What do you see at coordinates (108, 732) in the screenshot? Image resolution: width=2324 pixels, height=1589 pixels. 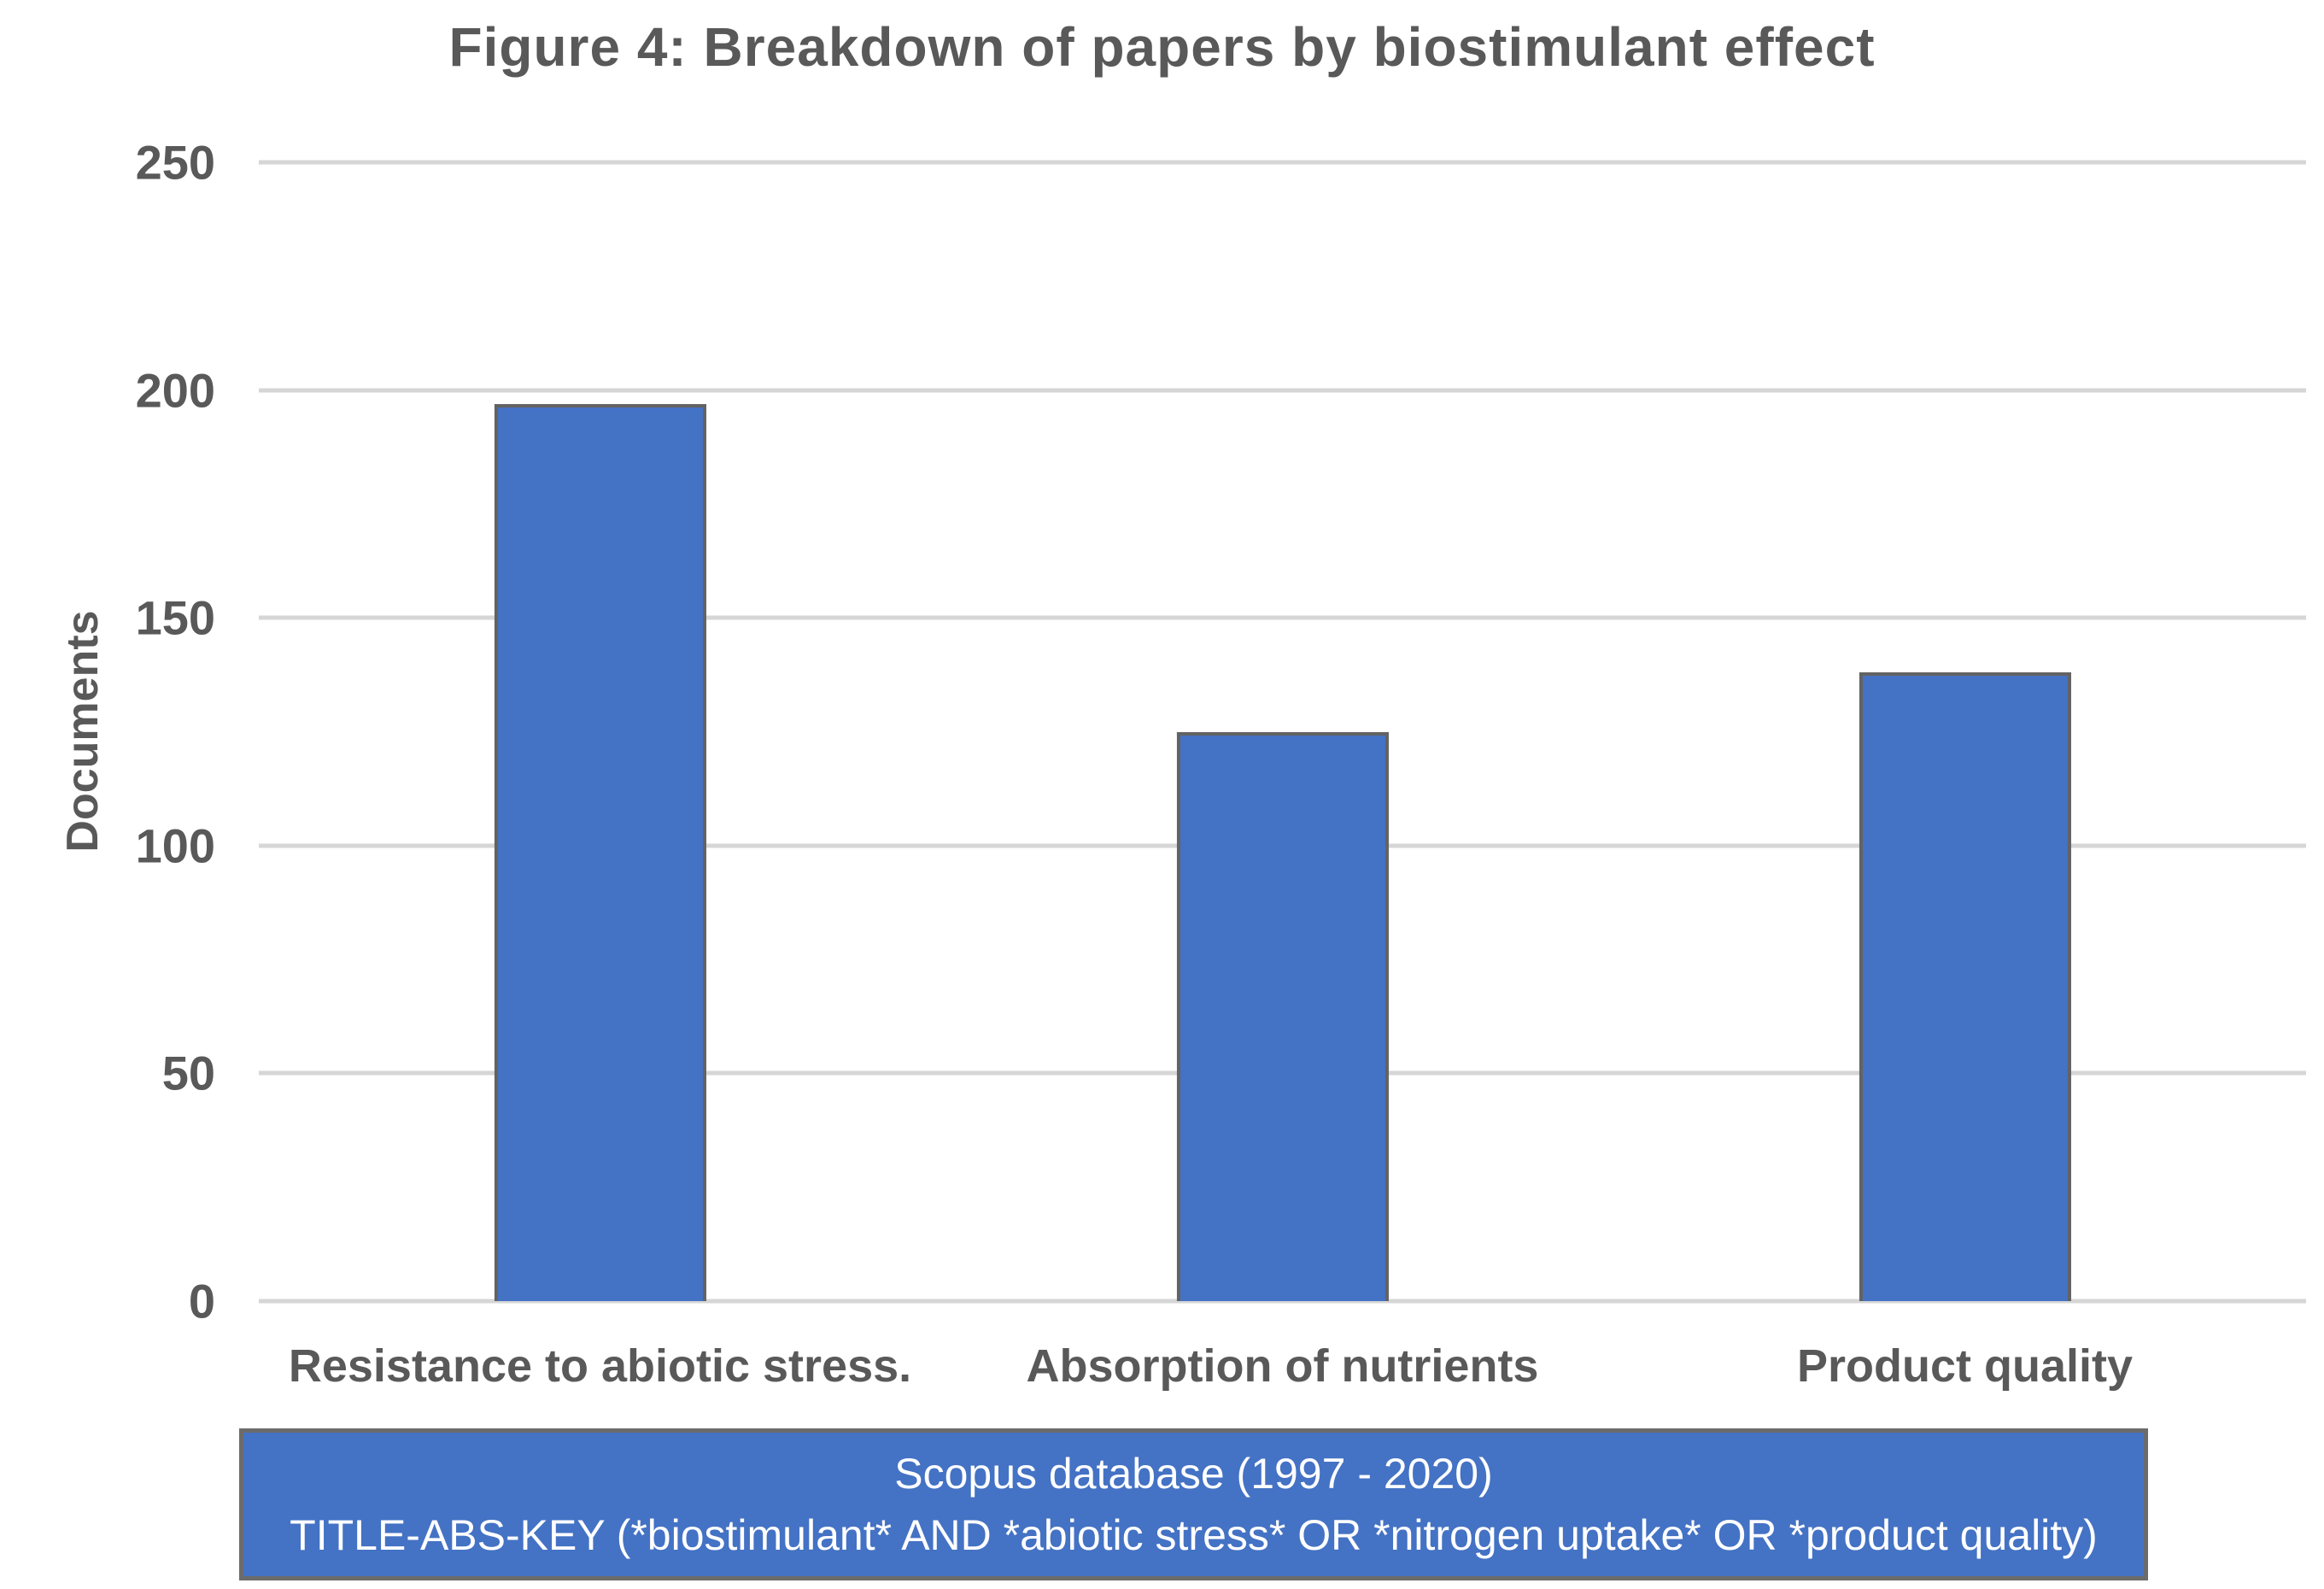 I see `y-axis-tick-labels: 250 200 150 100 50 0` at bounding box center [108, 732].